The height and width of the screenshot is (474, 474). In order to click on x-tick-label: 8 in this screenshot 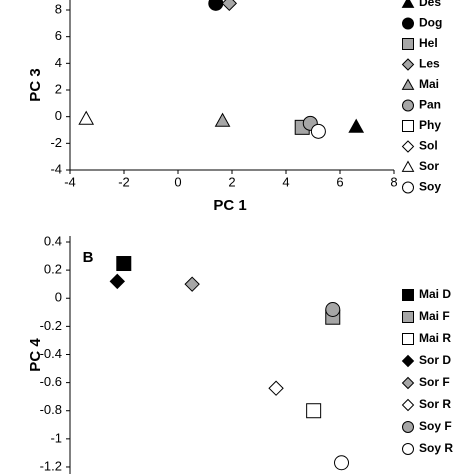, I will do `click(393, 181)`.